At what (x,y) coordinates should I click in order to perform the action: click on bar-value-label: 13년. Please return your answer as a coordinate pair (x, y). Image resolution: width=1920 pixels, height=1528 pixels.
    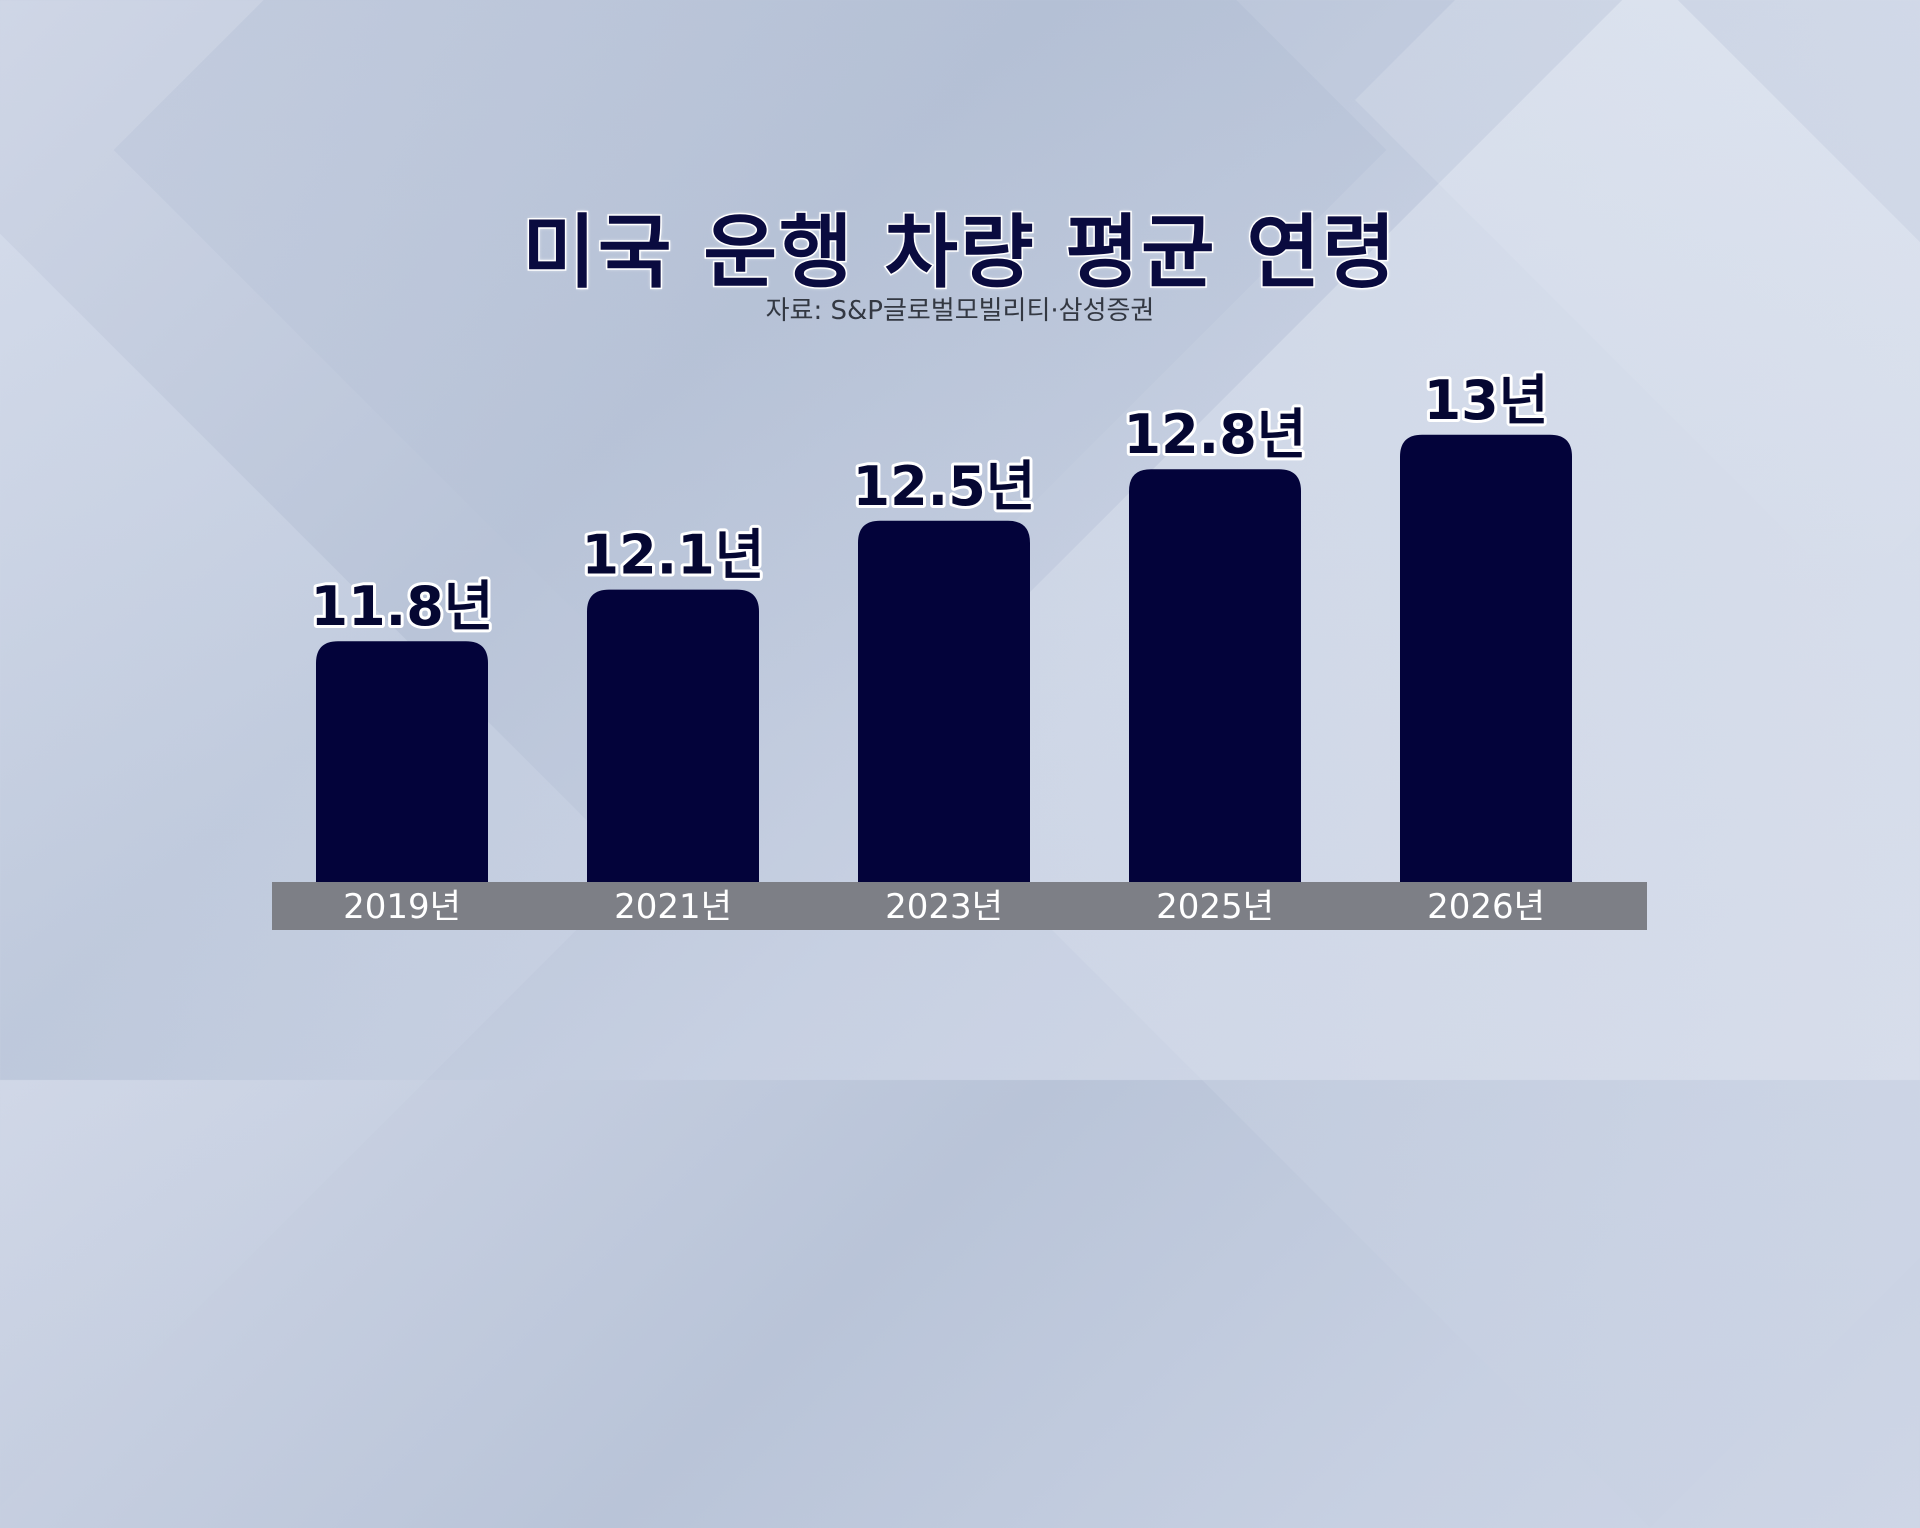
    Looking at the image, I should click on (1486, 400).